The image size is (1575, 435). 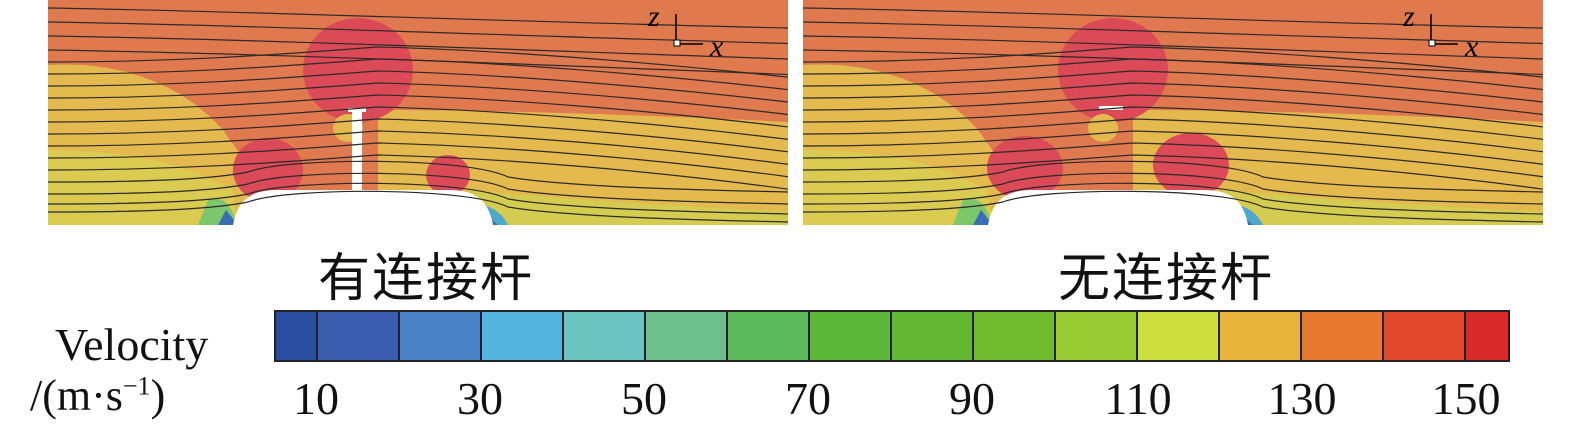 What do you see at coordinates (426, 279) in the screenshot?
I see `caption-with-rod: 有连接杆` at bounding box center [426, 279].